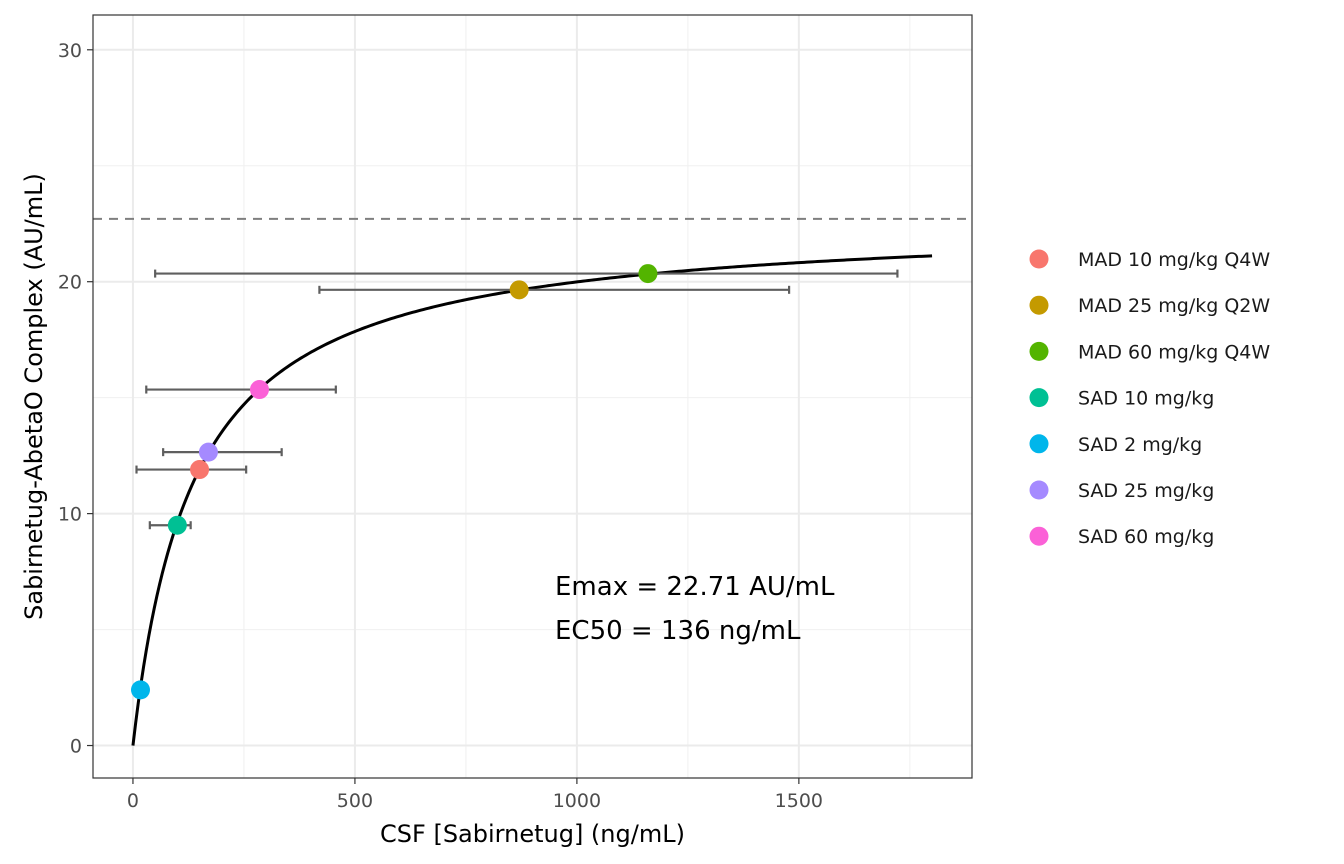 This screenshot has height=864, width=1344. What do you see at coordinates (1140, 445) in the screenshot?
I see `legend-label: SAD 2 mg/kg` at bounding box center [1140, 445].